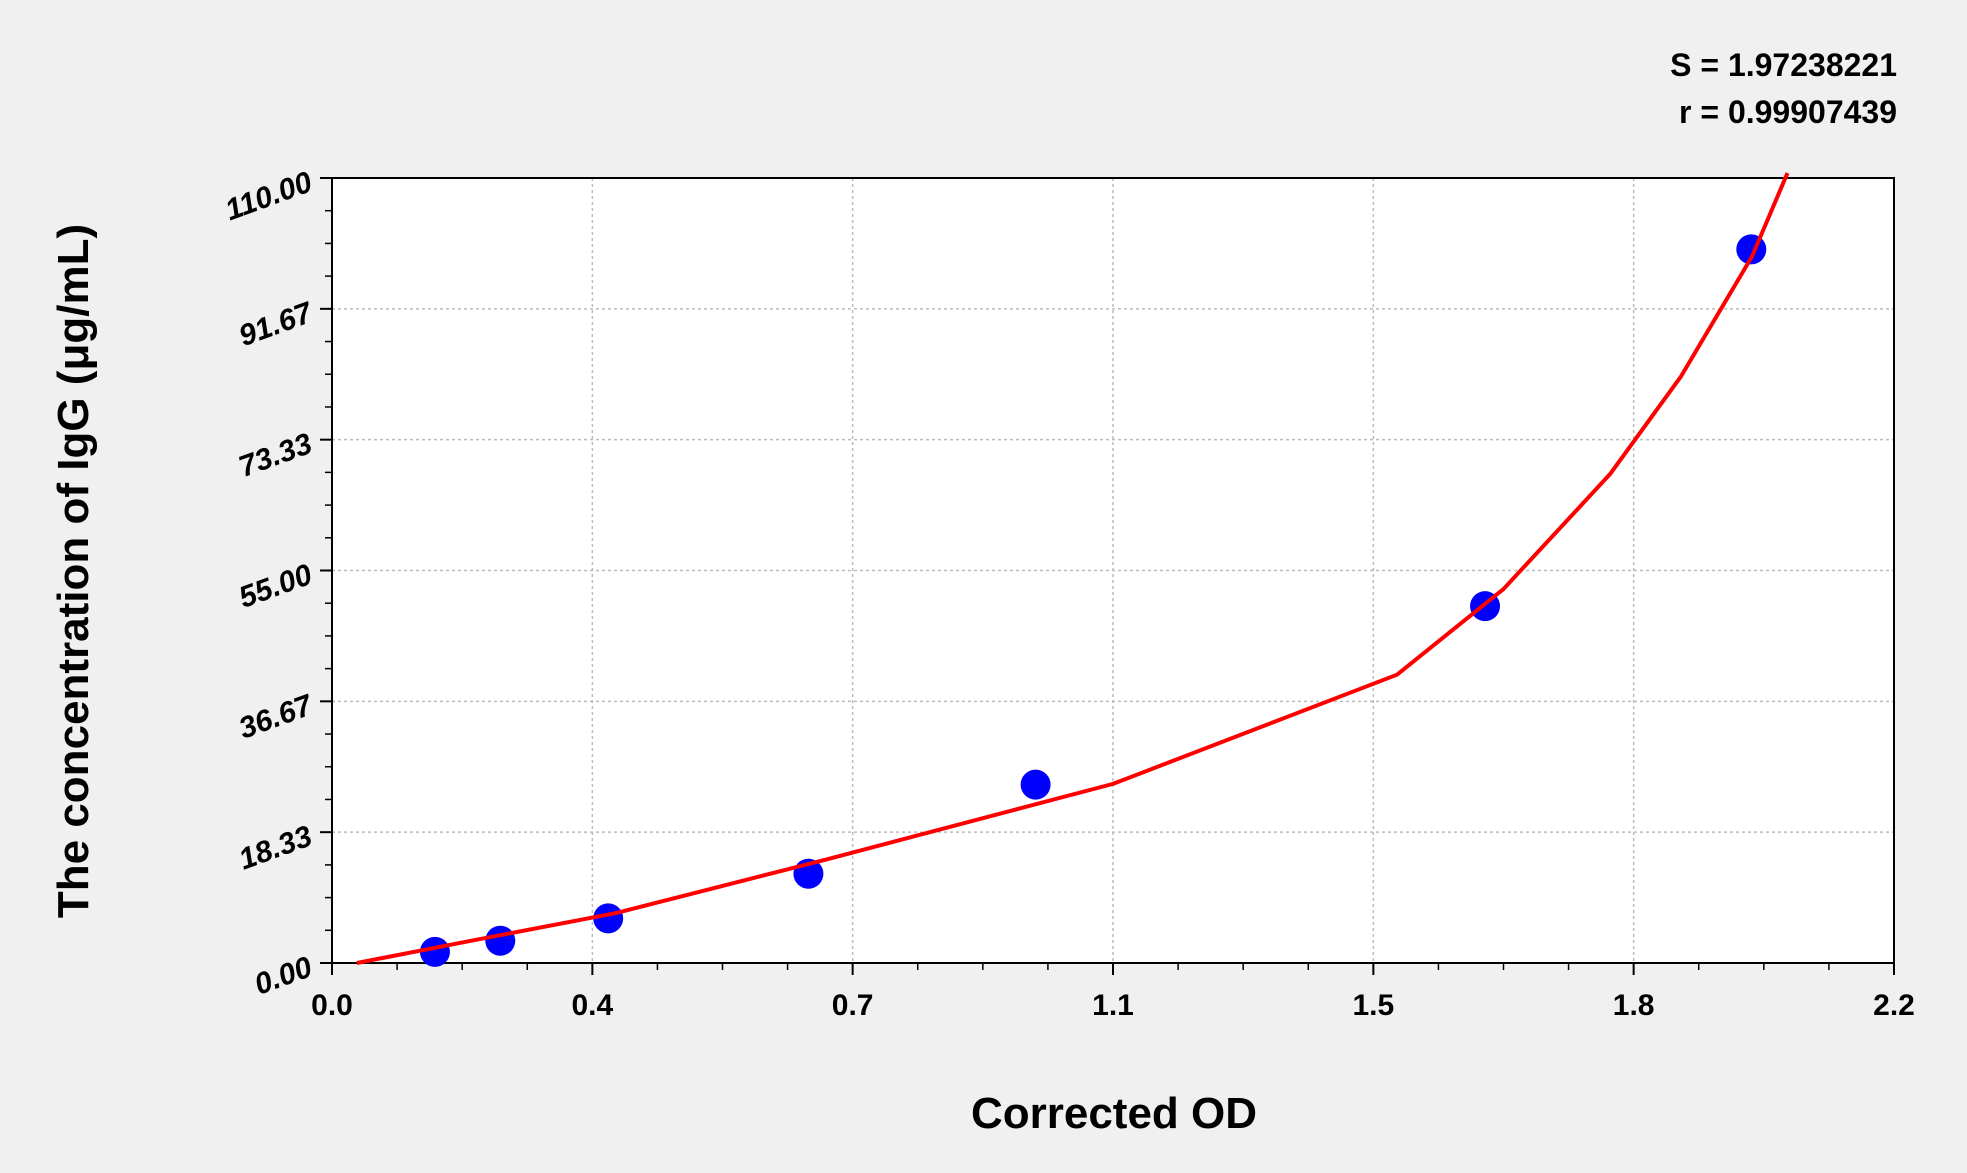 The image size is (1967, 1173). I want to click on x-axis-title: Corrected OD, so click(1114, 1113).